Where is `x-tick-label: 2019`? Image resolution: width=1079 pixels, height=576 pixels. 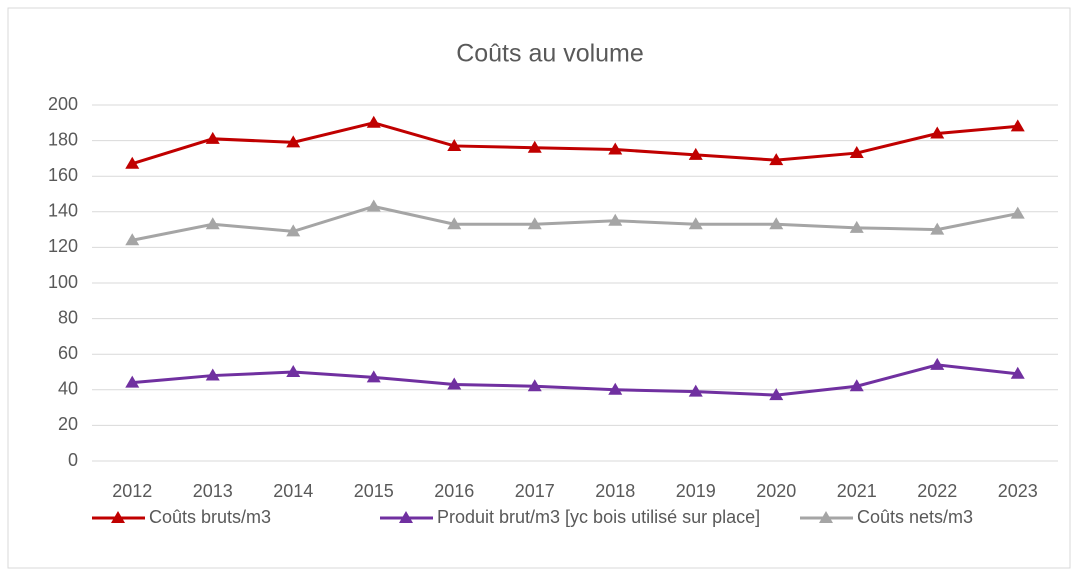
x-tick-label: 2019 is located at coordinates (696, 491).